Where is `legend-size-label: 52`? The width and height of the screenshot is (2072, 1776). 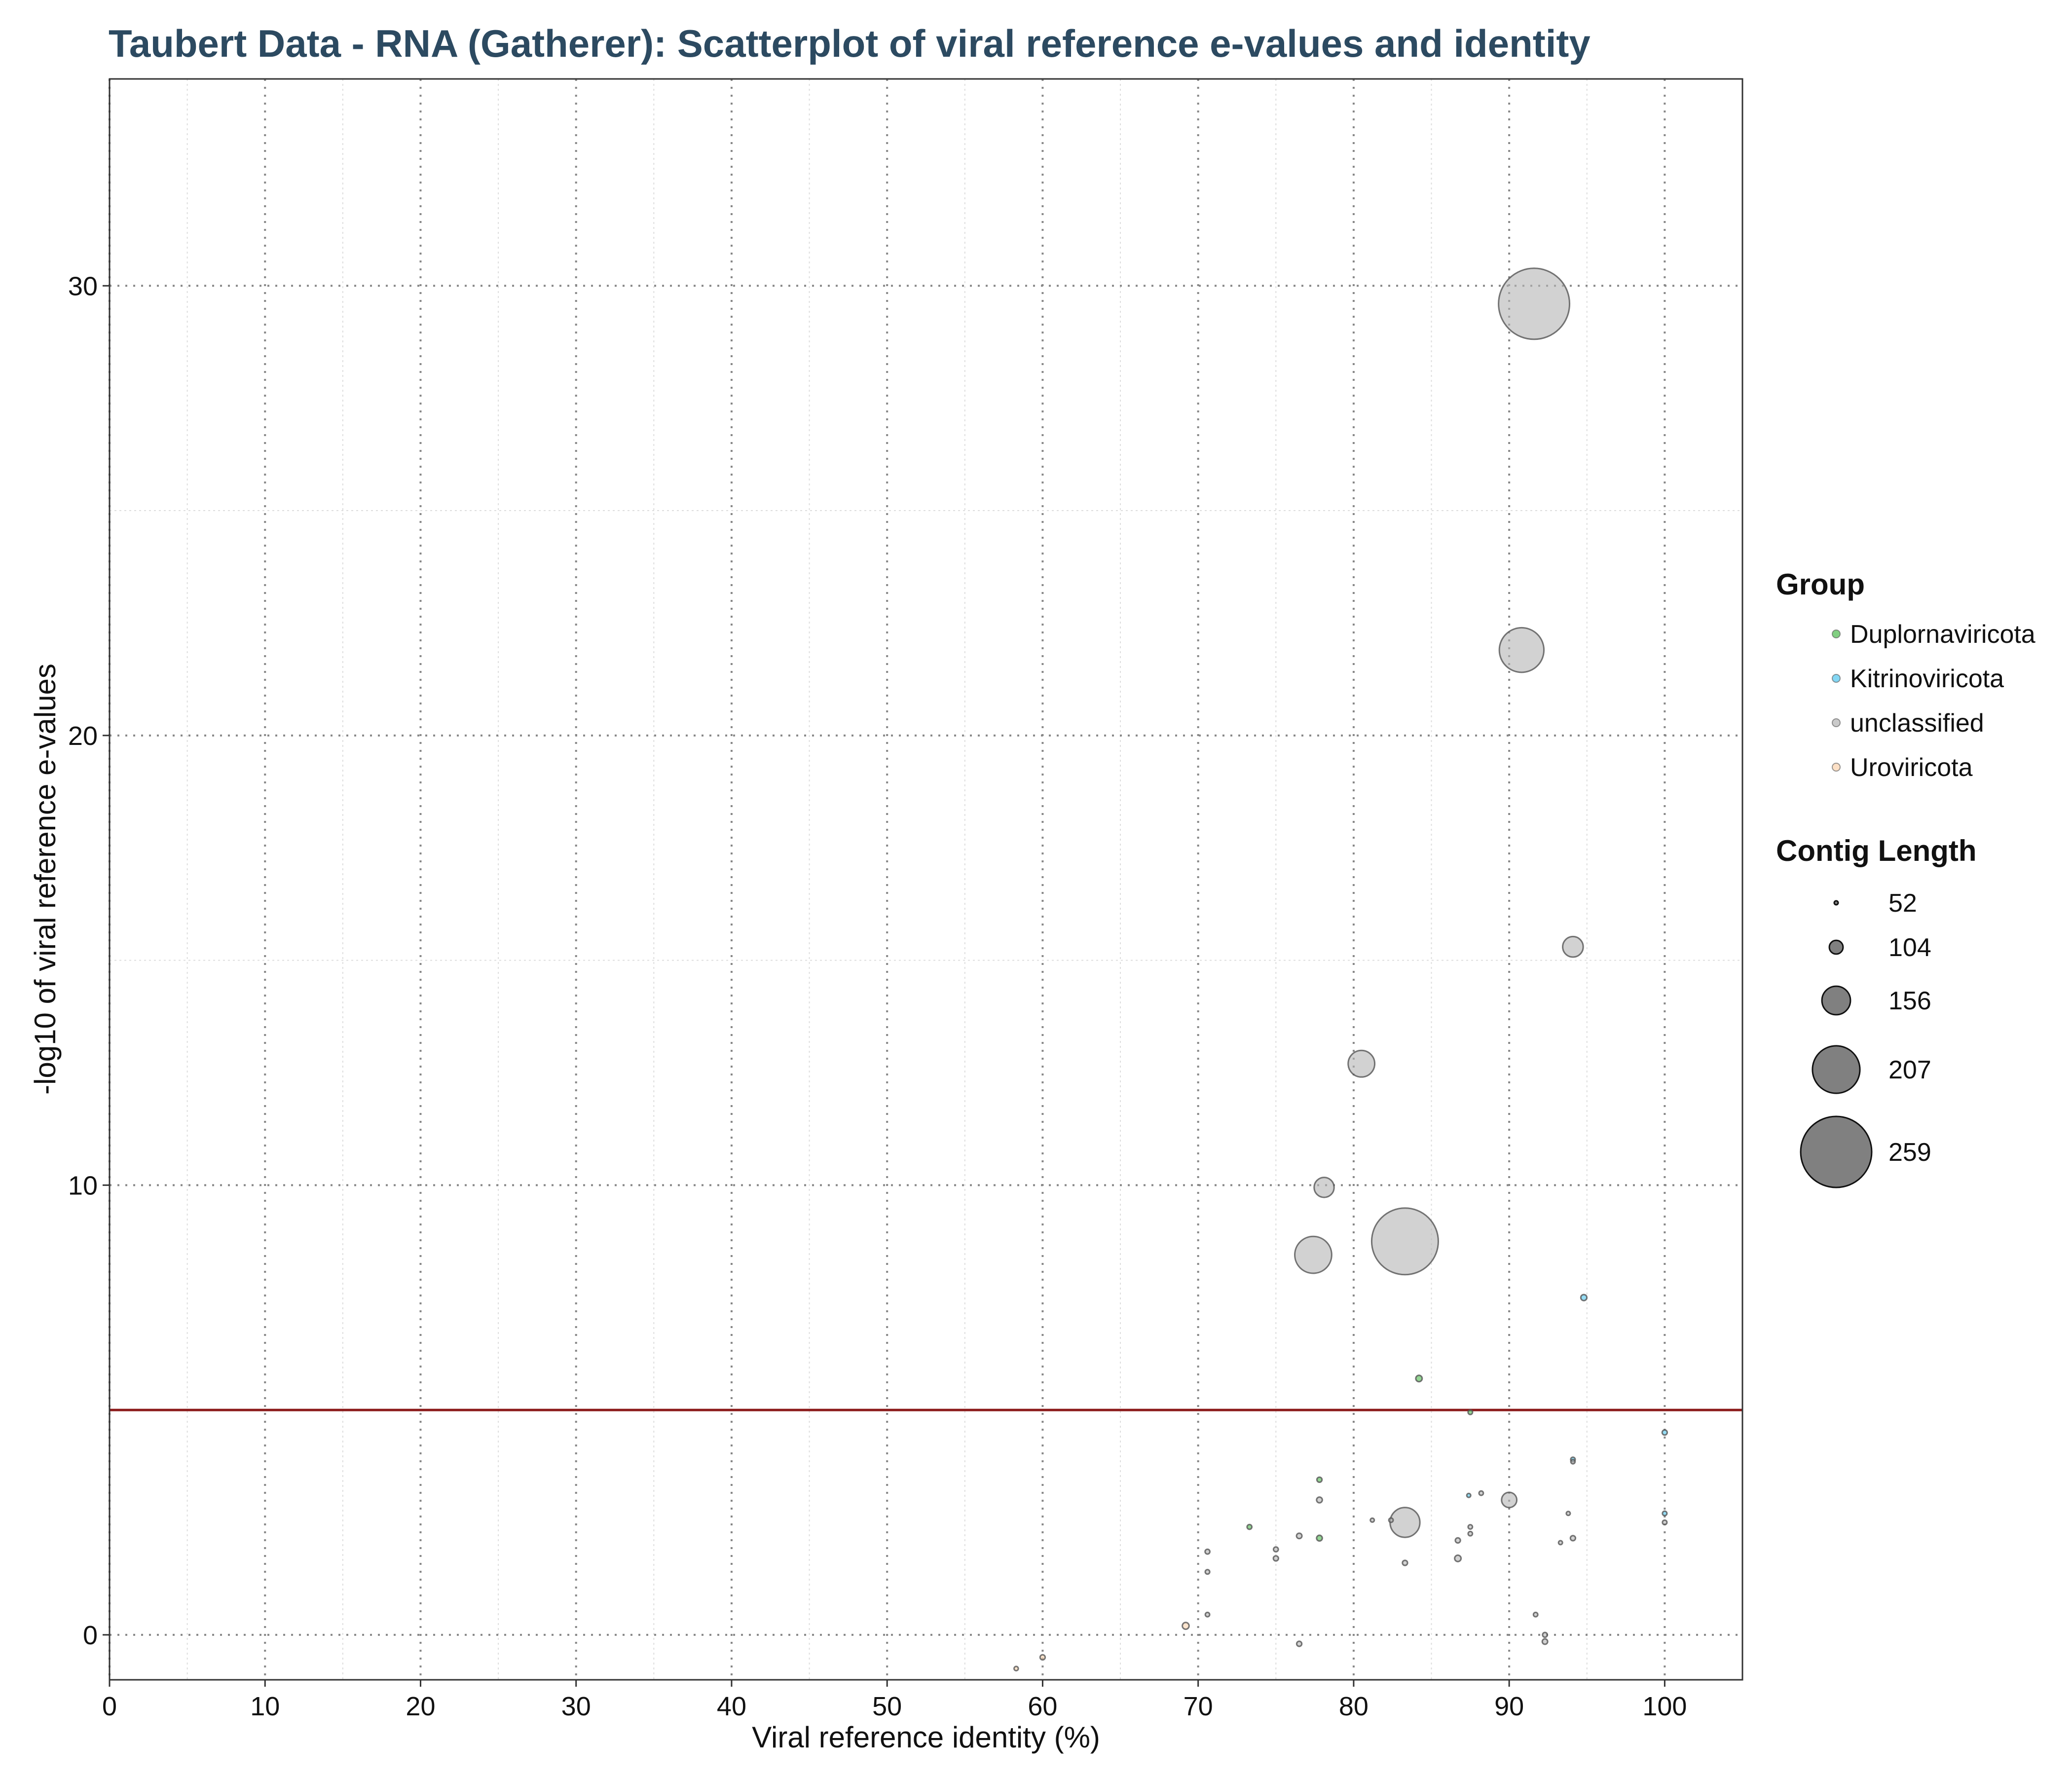
legend-size-label: 52 is located at coordinates (1903, 903).